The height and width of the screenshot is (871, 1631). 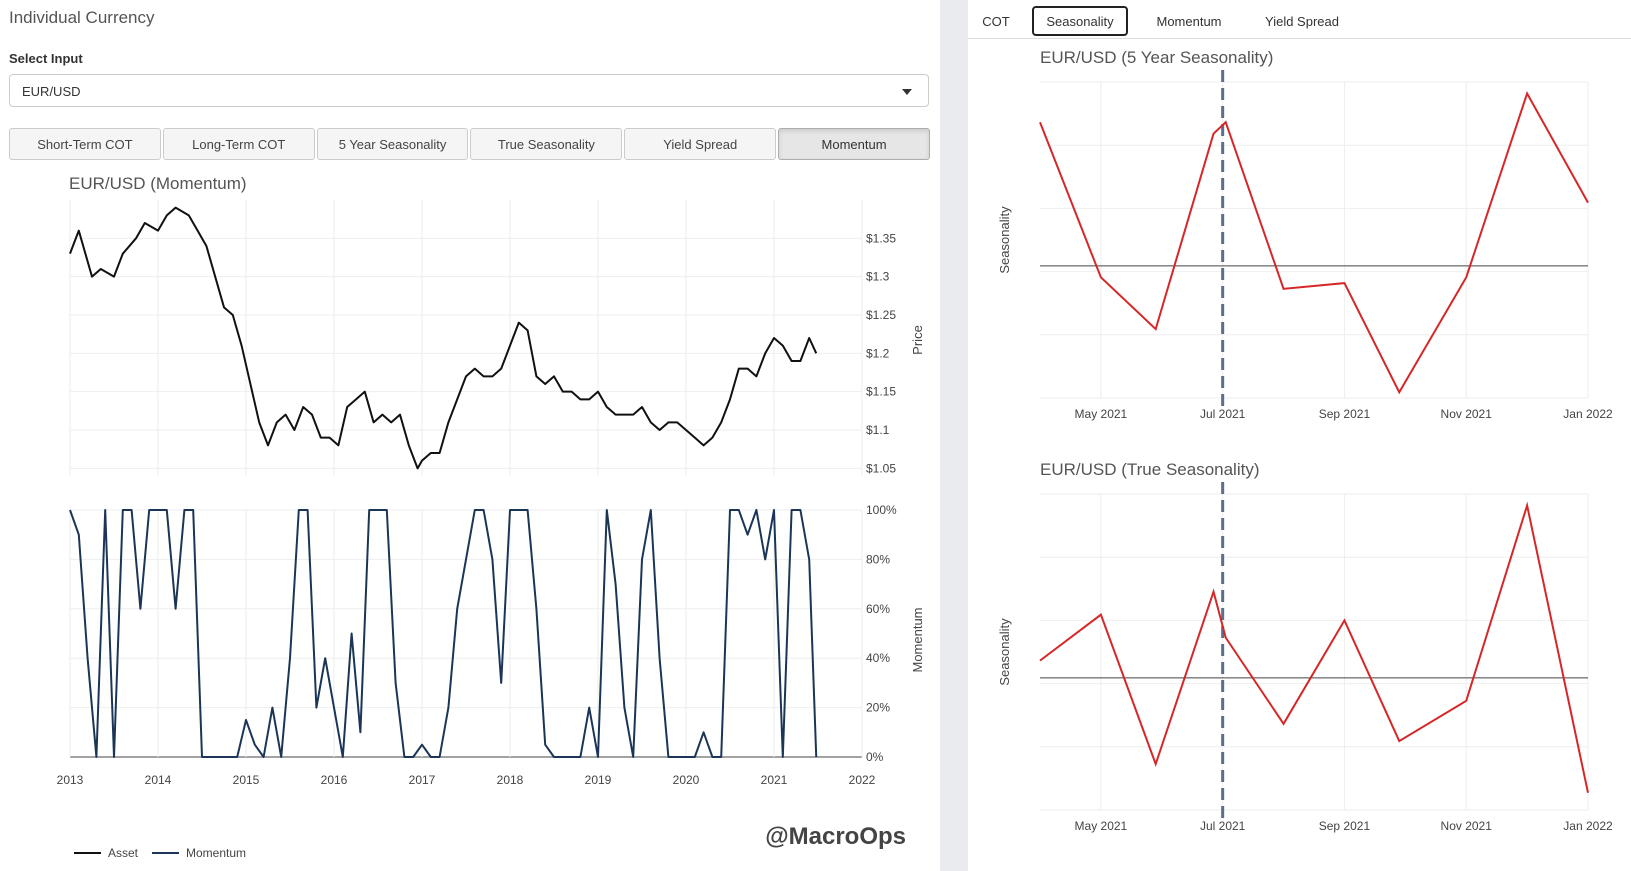 I want to click on momentum-y-ticks: 0% 20% 40% 60% 80% 100%, so click(x=881, y=633).